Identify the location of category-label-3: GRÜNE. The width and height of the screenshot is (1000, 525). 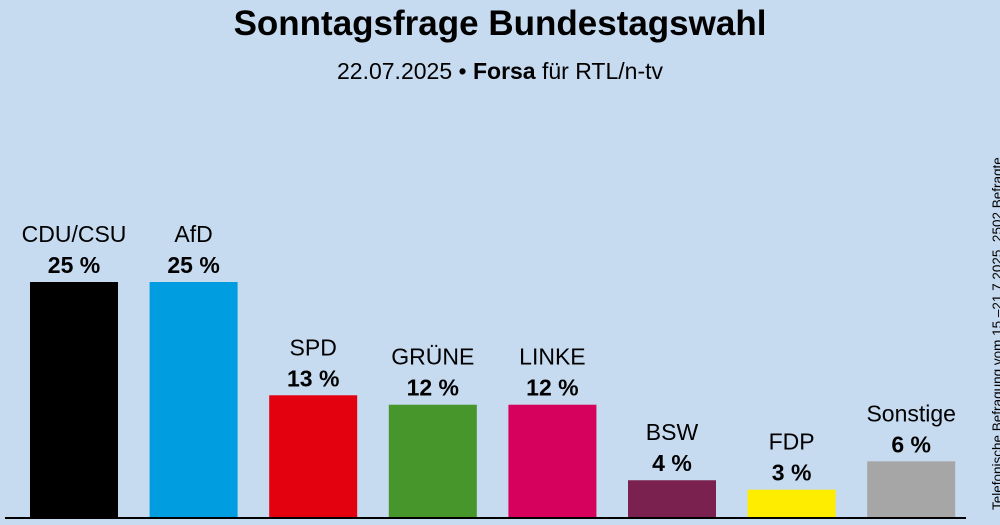
(432, 357).